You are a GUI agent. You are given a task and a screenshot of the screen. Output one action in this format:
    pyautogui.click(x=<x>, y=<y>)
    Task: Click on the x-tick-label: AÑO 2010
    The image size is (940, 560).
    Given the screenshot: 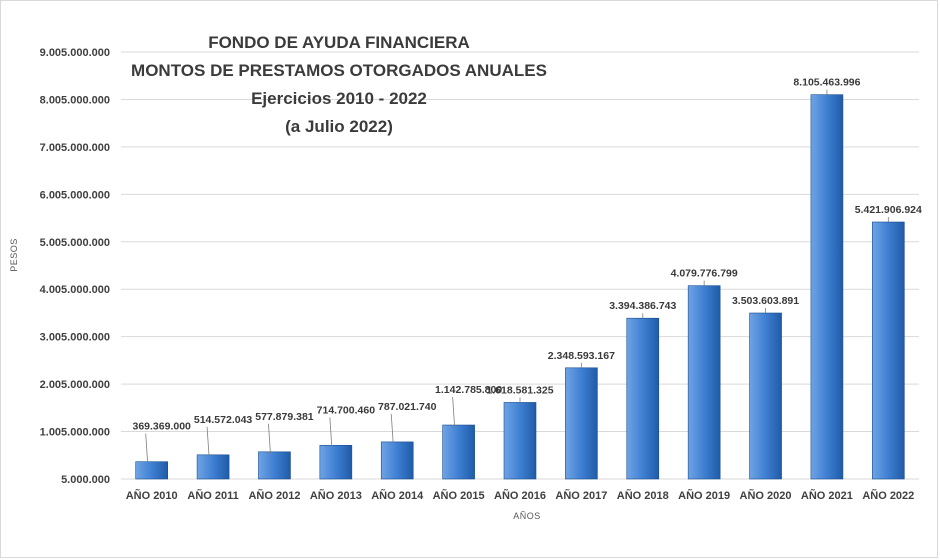 What is the action you would take?
    pyautogui.click(x=152, y=495)
    